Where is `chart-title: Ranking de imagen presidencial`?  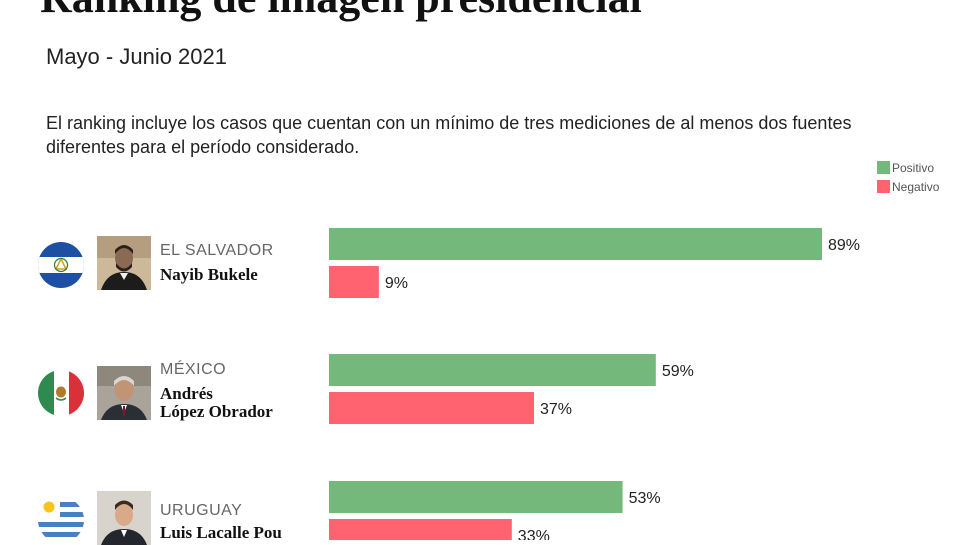 chart-title: Ranking de imagen presidencial is located at coordinates (341, 11).